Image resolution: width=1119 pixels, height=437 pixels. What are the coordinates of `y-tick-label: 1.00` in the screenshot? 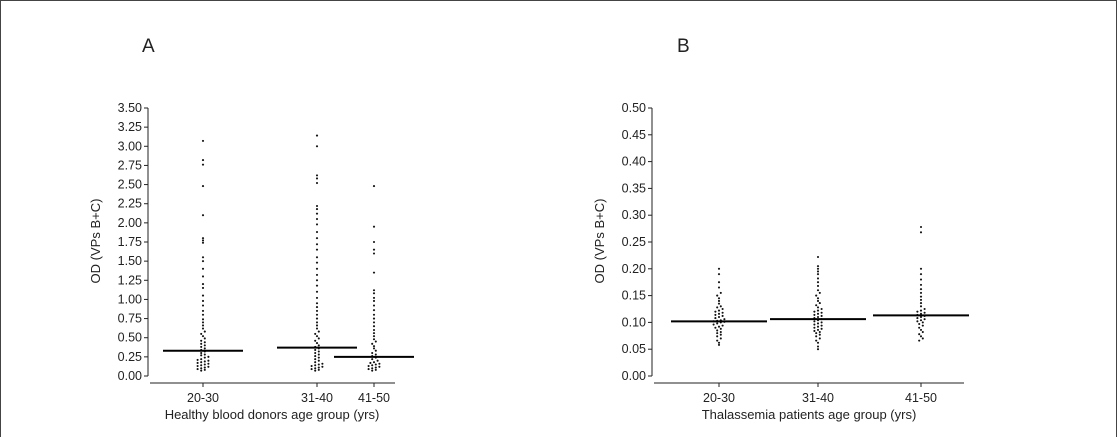 It's located at (130, 299).